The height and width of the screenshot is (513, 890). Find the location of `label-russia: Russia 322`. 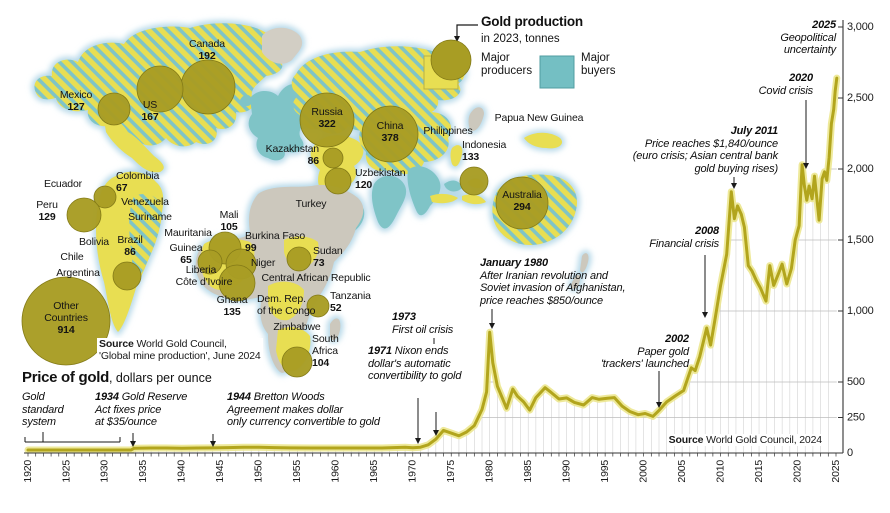

label-russia: Russia 322 is located at coordinates (327, 118).